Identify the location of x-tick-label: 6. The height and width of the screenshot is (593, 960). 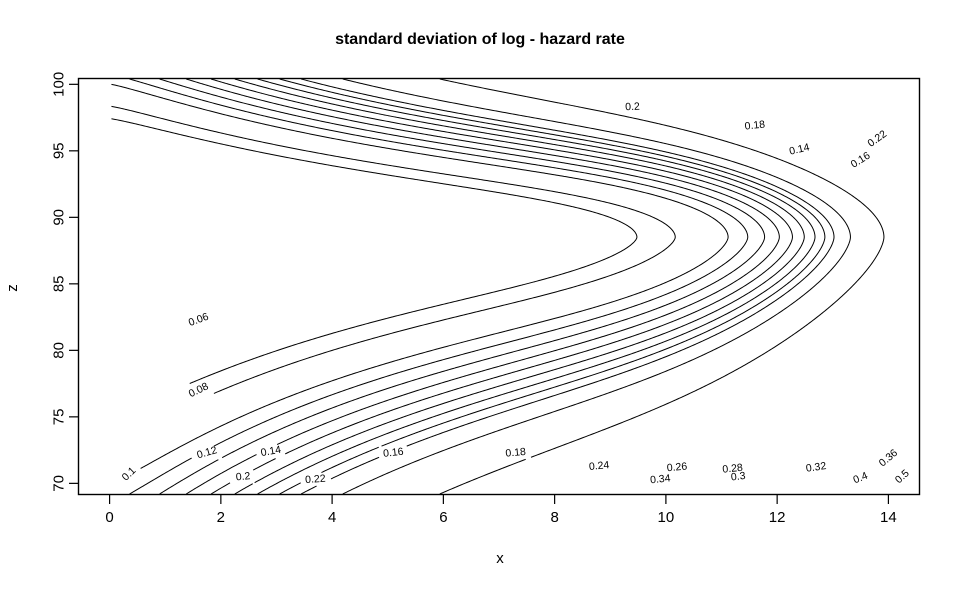
(443, 517).